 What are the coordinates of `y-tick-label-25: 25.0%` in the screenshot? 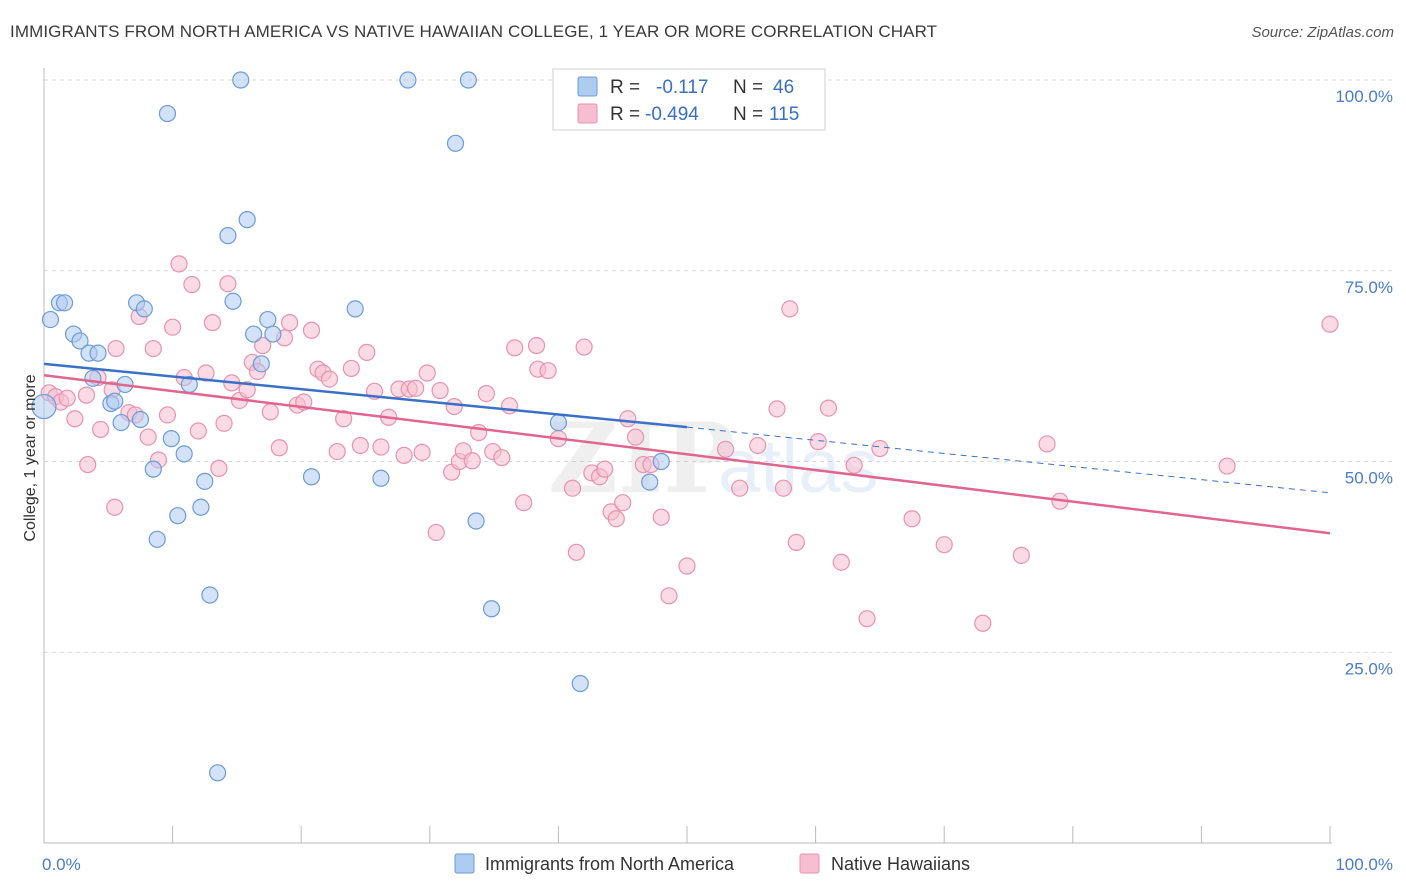 It's located at (1369, 668).